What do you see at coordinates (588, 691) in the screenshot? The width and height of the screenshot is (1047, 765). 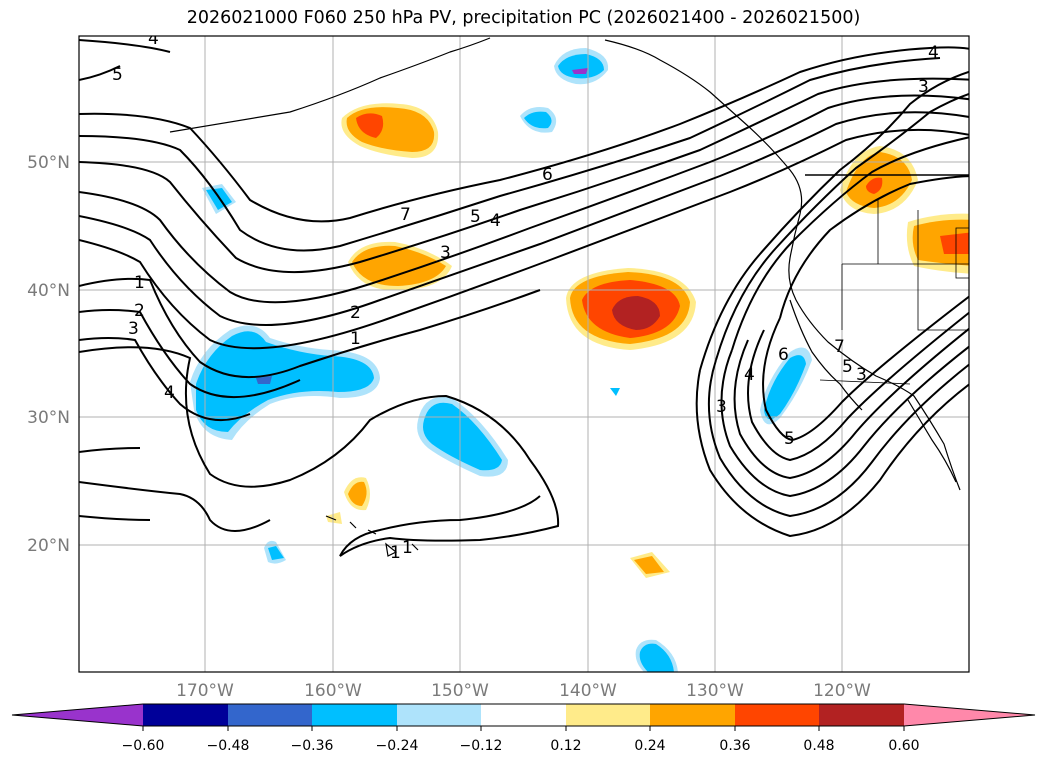 I see `longitude-label: 140°W` at bounding box center [588, 691].